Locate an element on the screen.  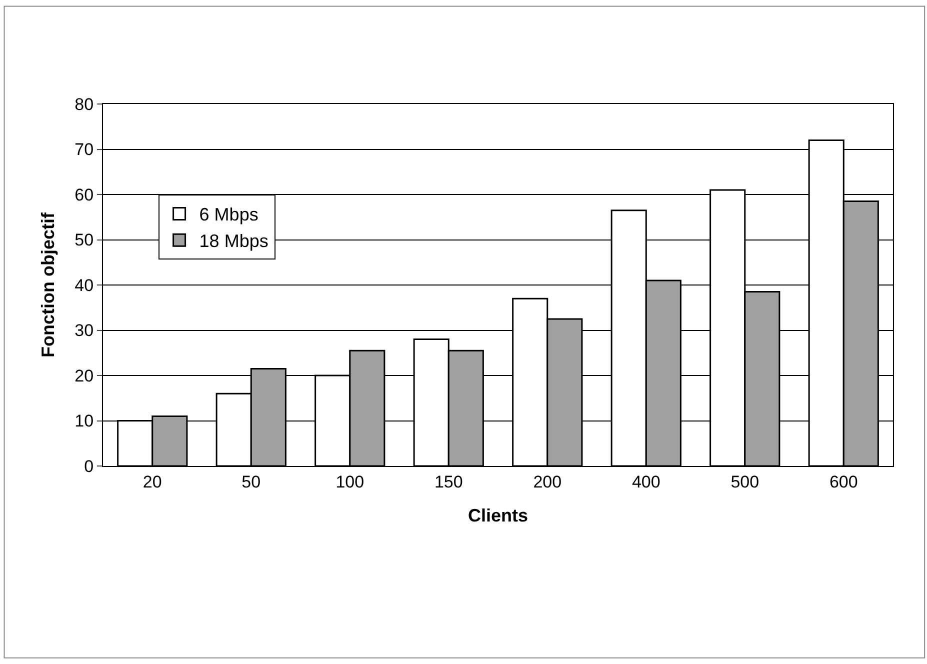
y-tick-label: 0 is located at coordinates (89, 466).